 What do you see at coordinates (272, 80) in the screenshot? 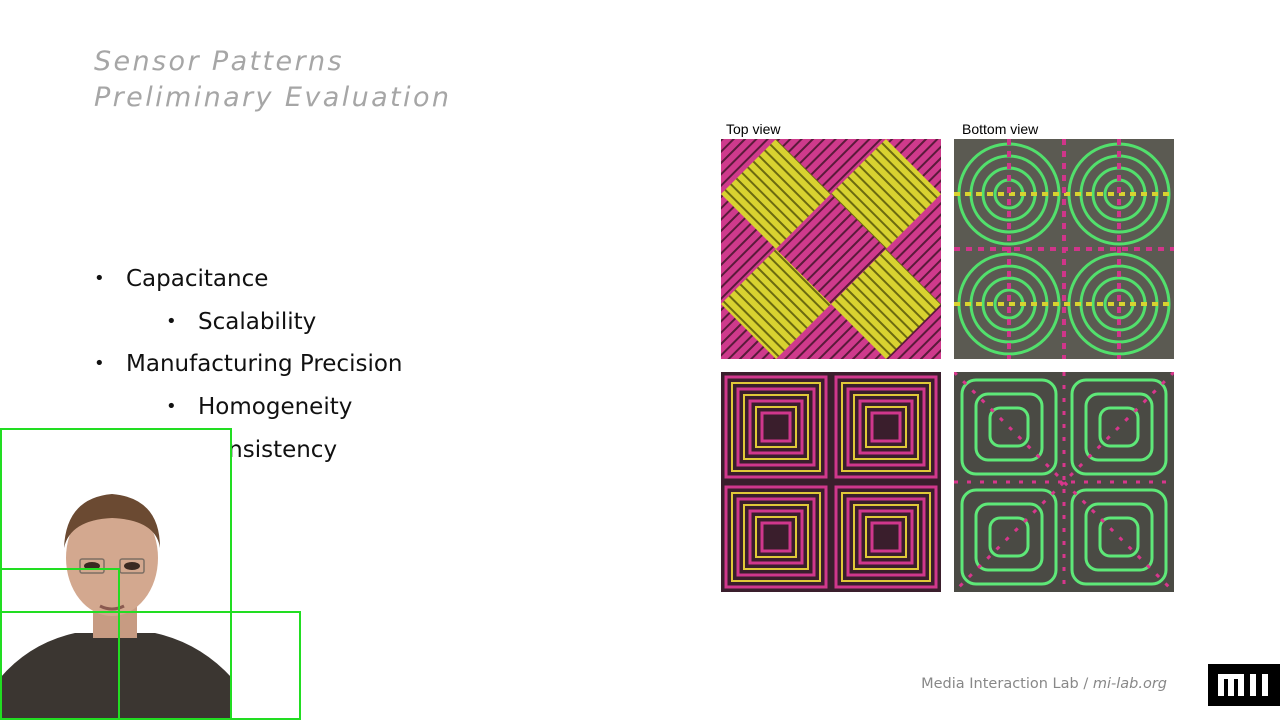
I see `slide-title: Sensor Patterns Preliminary Evaluation` at bounding box center [272, 80].